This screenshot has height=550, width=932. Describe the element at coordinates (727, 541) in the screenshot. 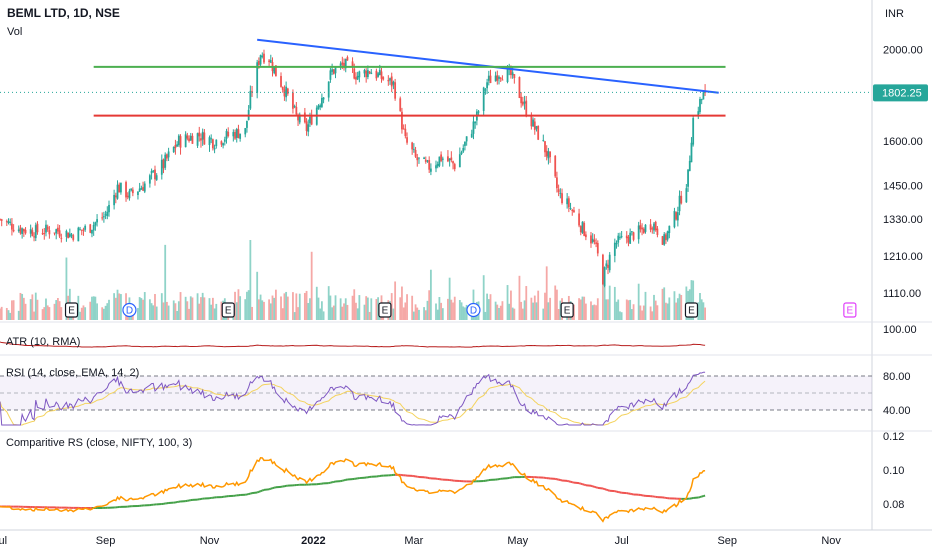

I see `time-tick-label: Sep` at that location.